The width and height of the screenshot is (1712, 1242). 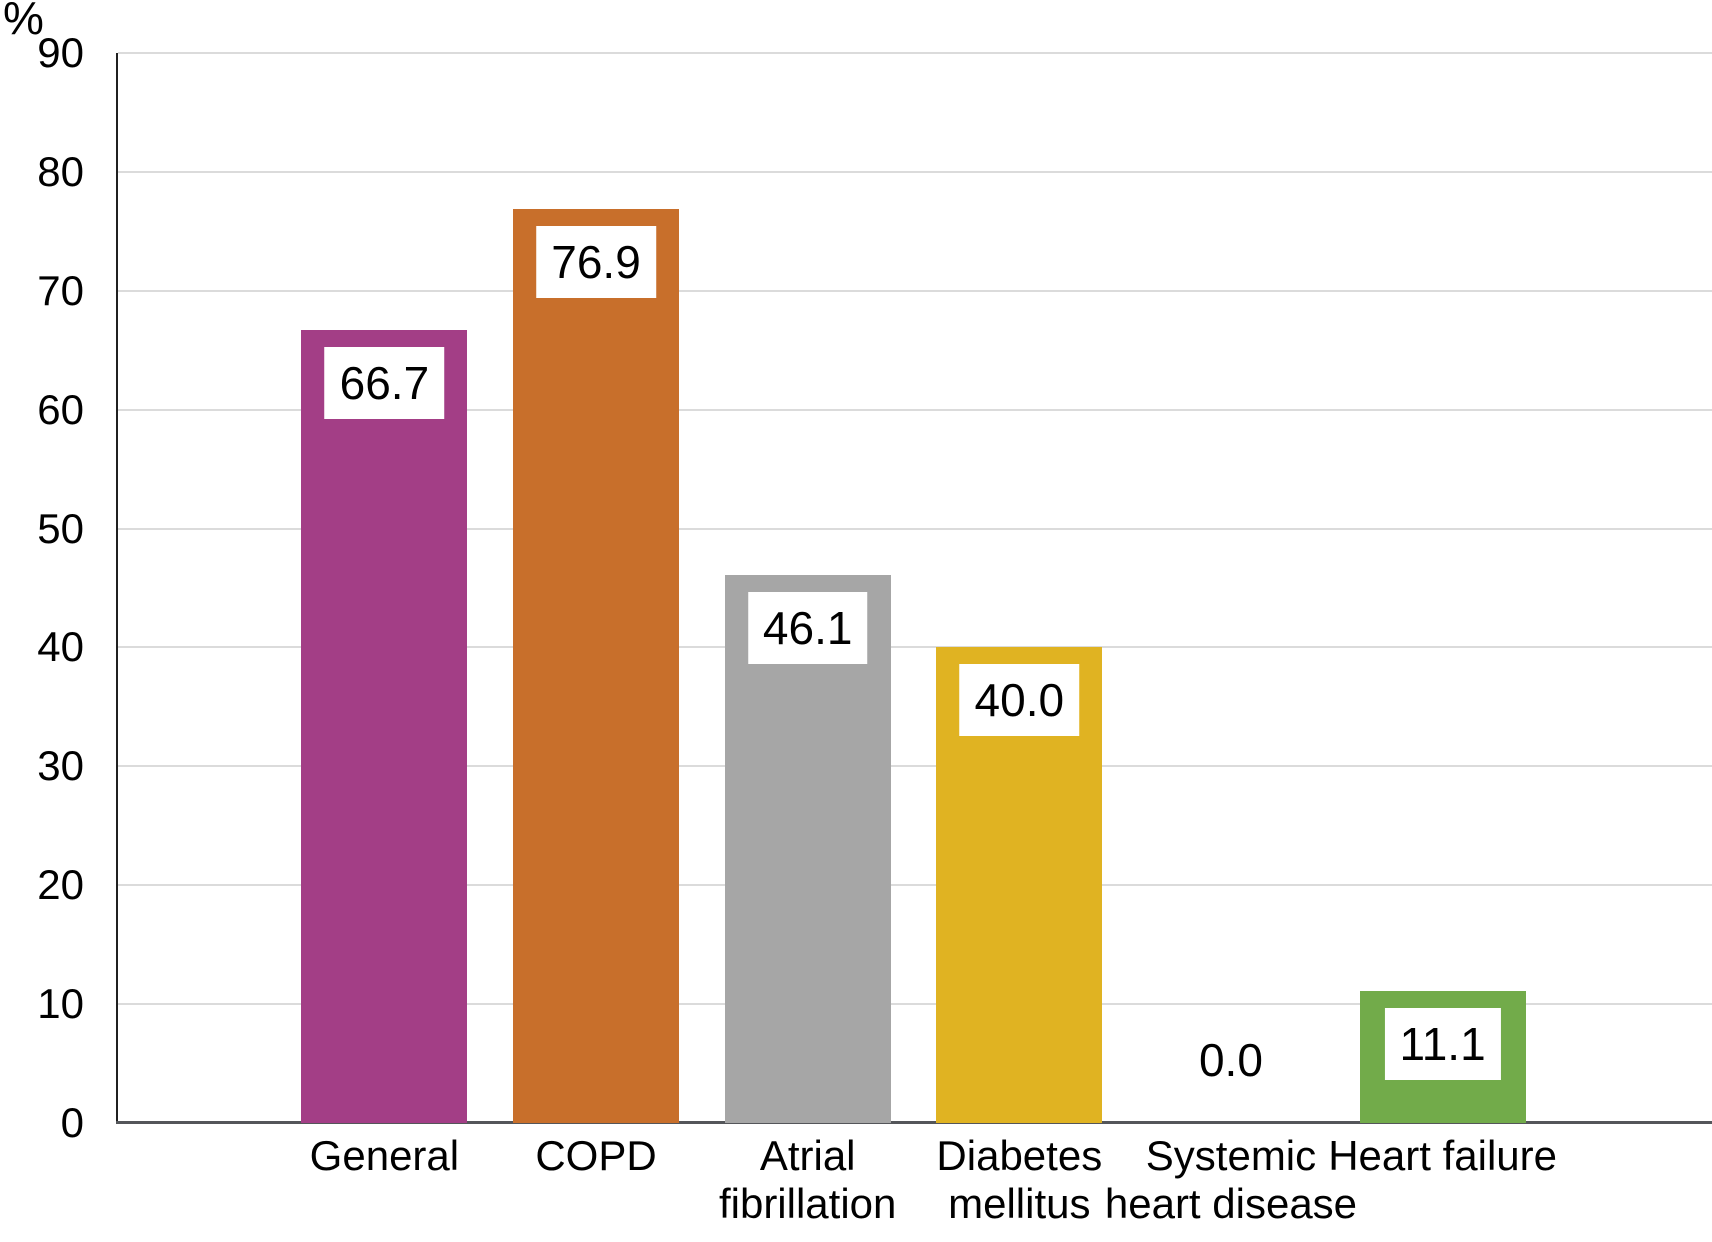 I want to click on y-tick-label-70: 70, so click(x=60, y=290).